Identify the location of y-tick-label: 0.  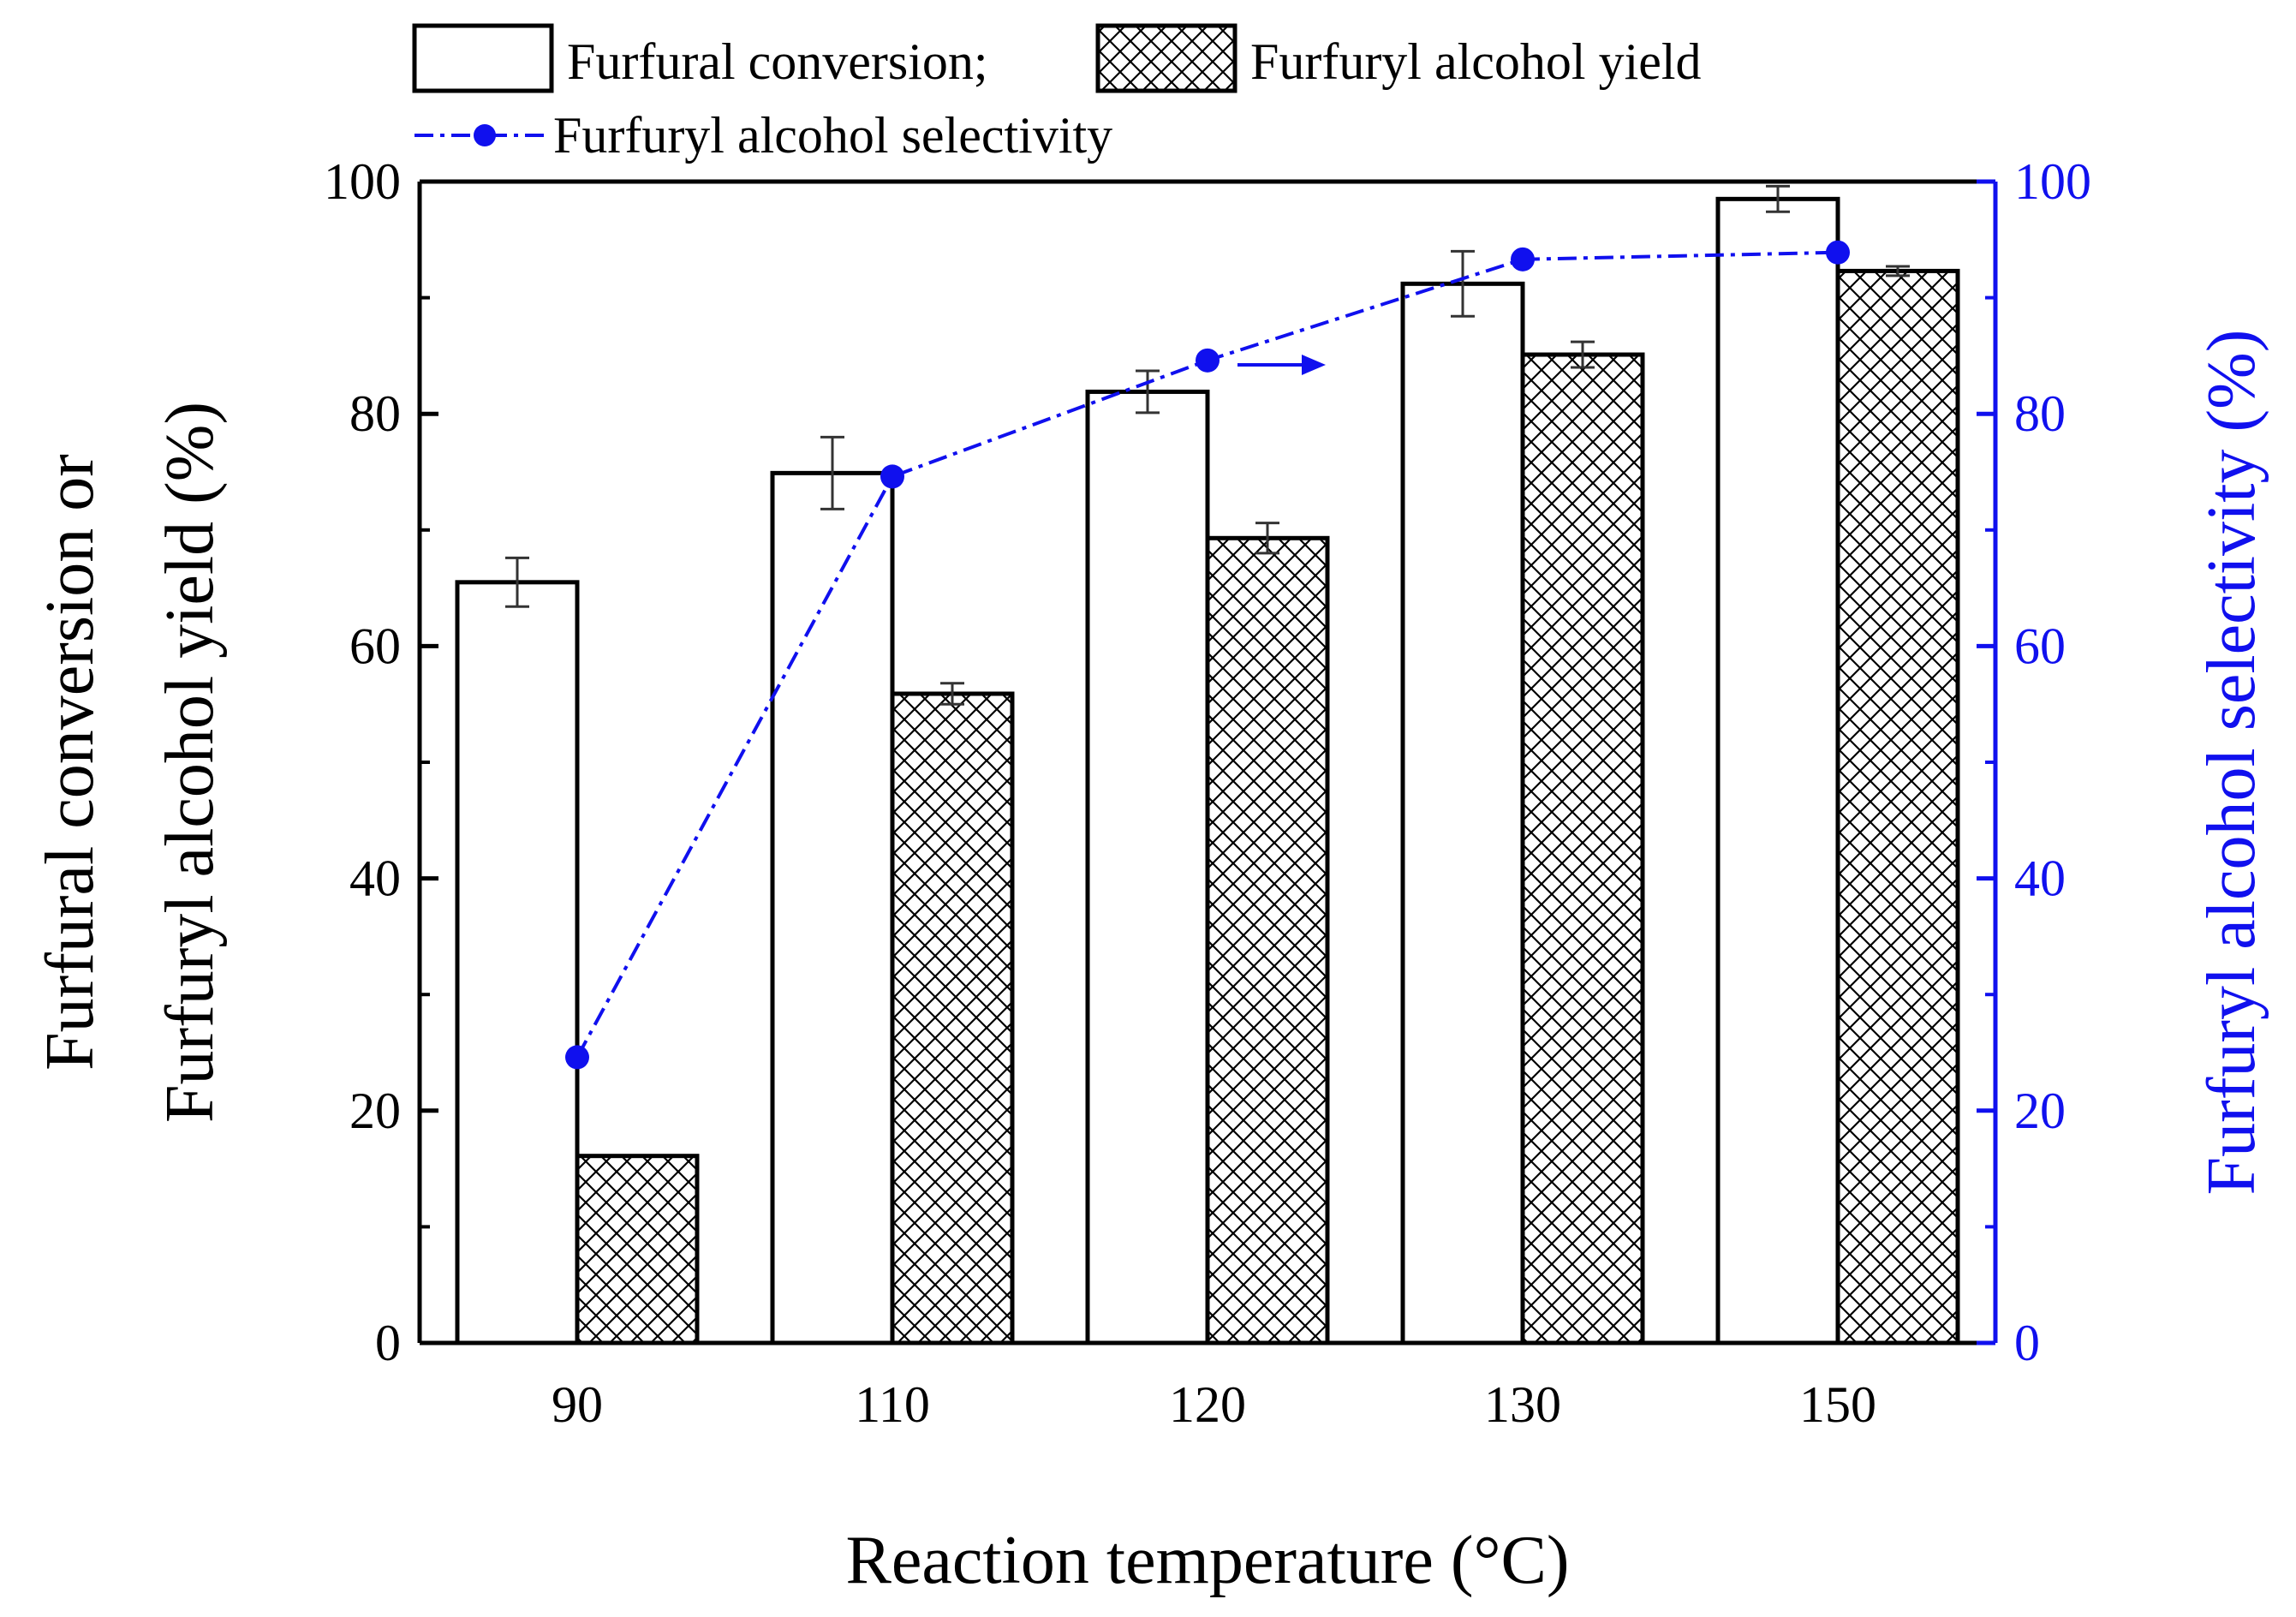
(388, 1343).